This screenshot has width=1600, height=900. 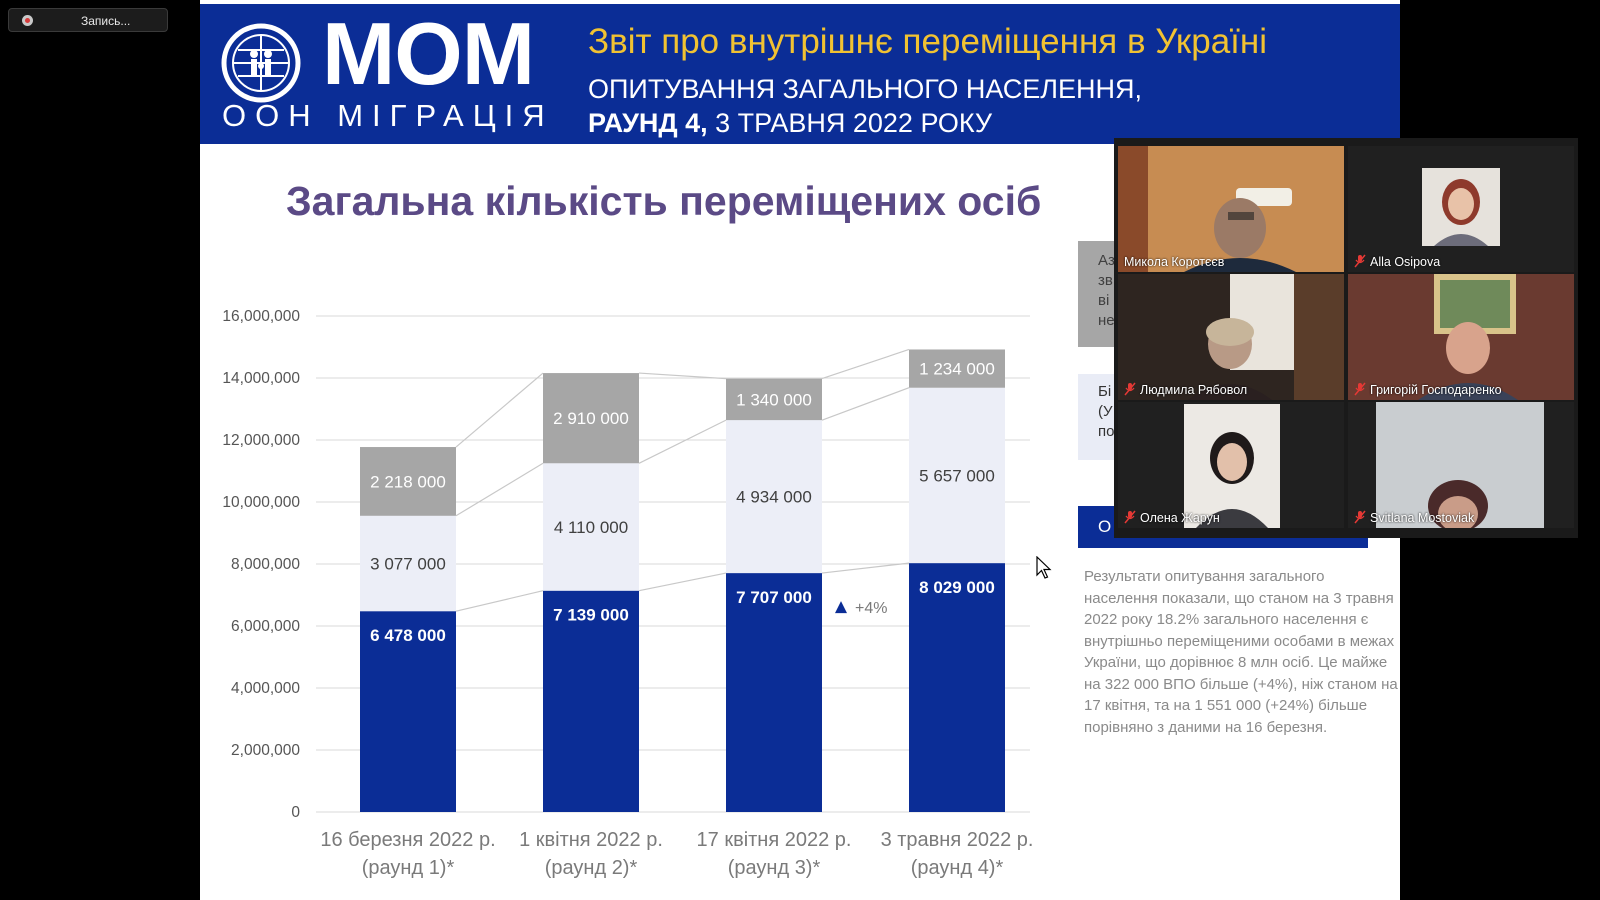 What do you see at coordinates (957, 868) in the screenshot?
I see `x-tick-label: (раунд 4)*` at bounding box center [957, 868].